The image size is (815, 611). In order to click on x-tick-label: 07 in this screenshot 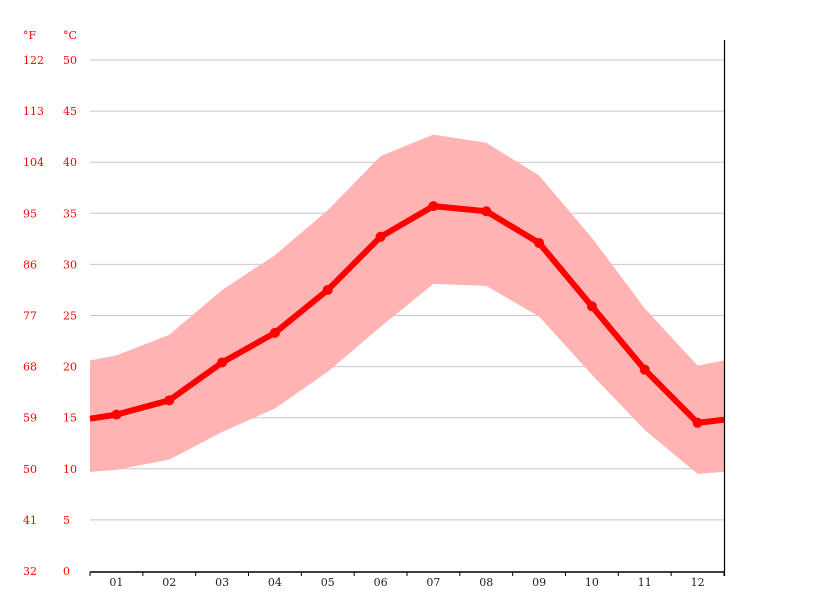, I will do `click(433, 582)`.